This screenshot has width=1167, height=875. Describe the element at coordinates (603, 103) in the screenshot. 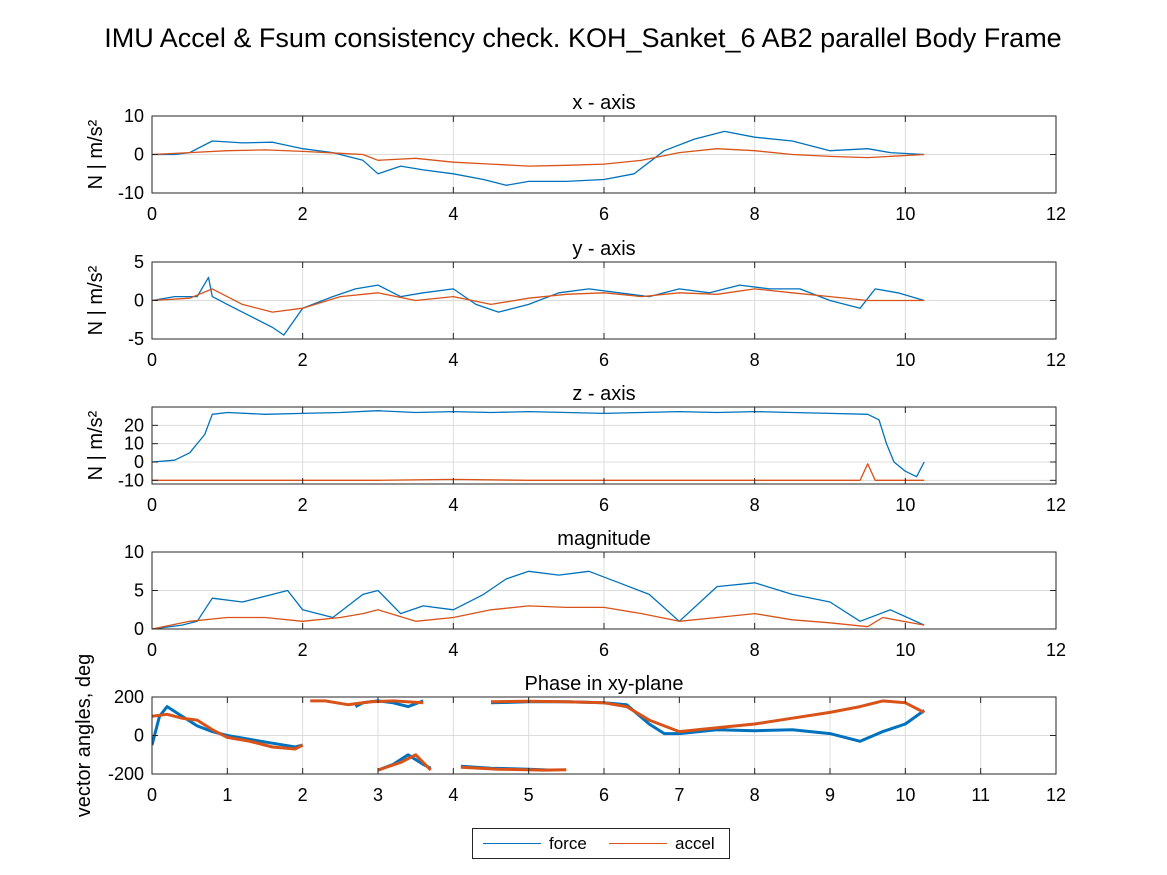

I see `subplot-title: x - axis` at that location.